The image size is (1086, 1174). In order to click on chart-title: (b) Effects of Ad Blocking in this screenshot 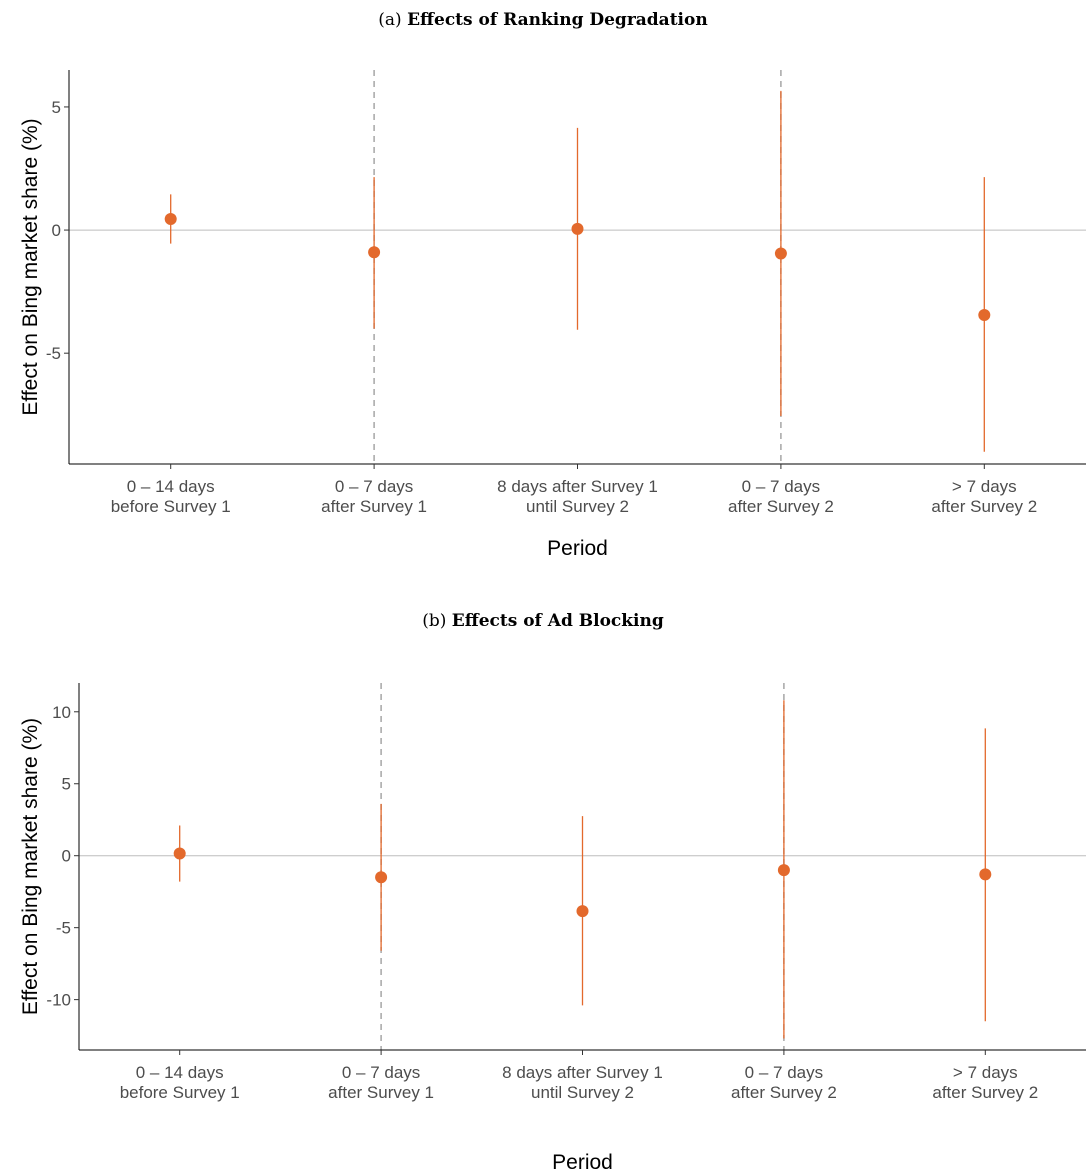, I will do `click(543, 621)`.